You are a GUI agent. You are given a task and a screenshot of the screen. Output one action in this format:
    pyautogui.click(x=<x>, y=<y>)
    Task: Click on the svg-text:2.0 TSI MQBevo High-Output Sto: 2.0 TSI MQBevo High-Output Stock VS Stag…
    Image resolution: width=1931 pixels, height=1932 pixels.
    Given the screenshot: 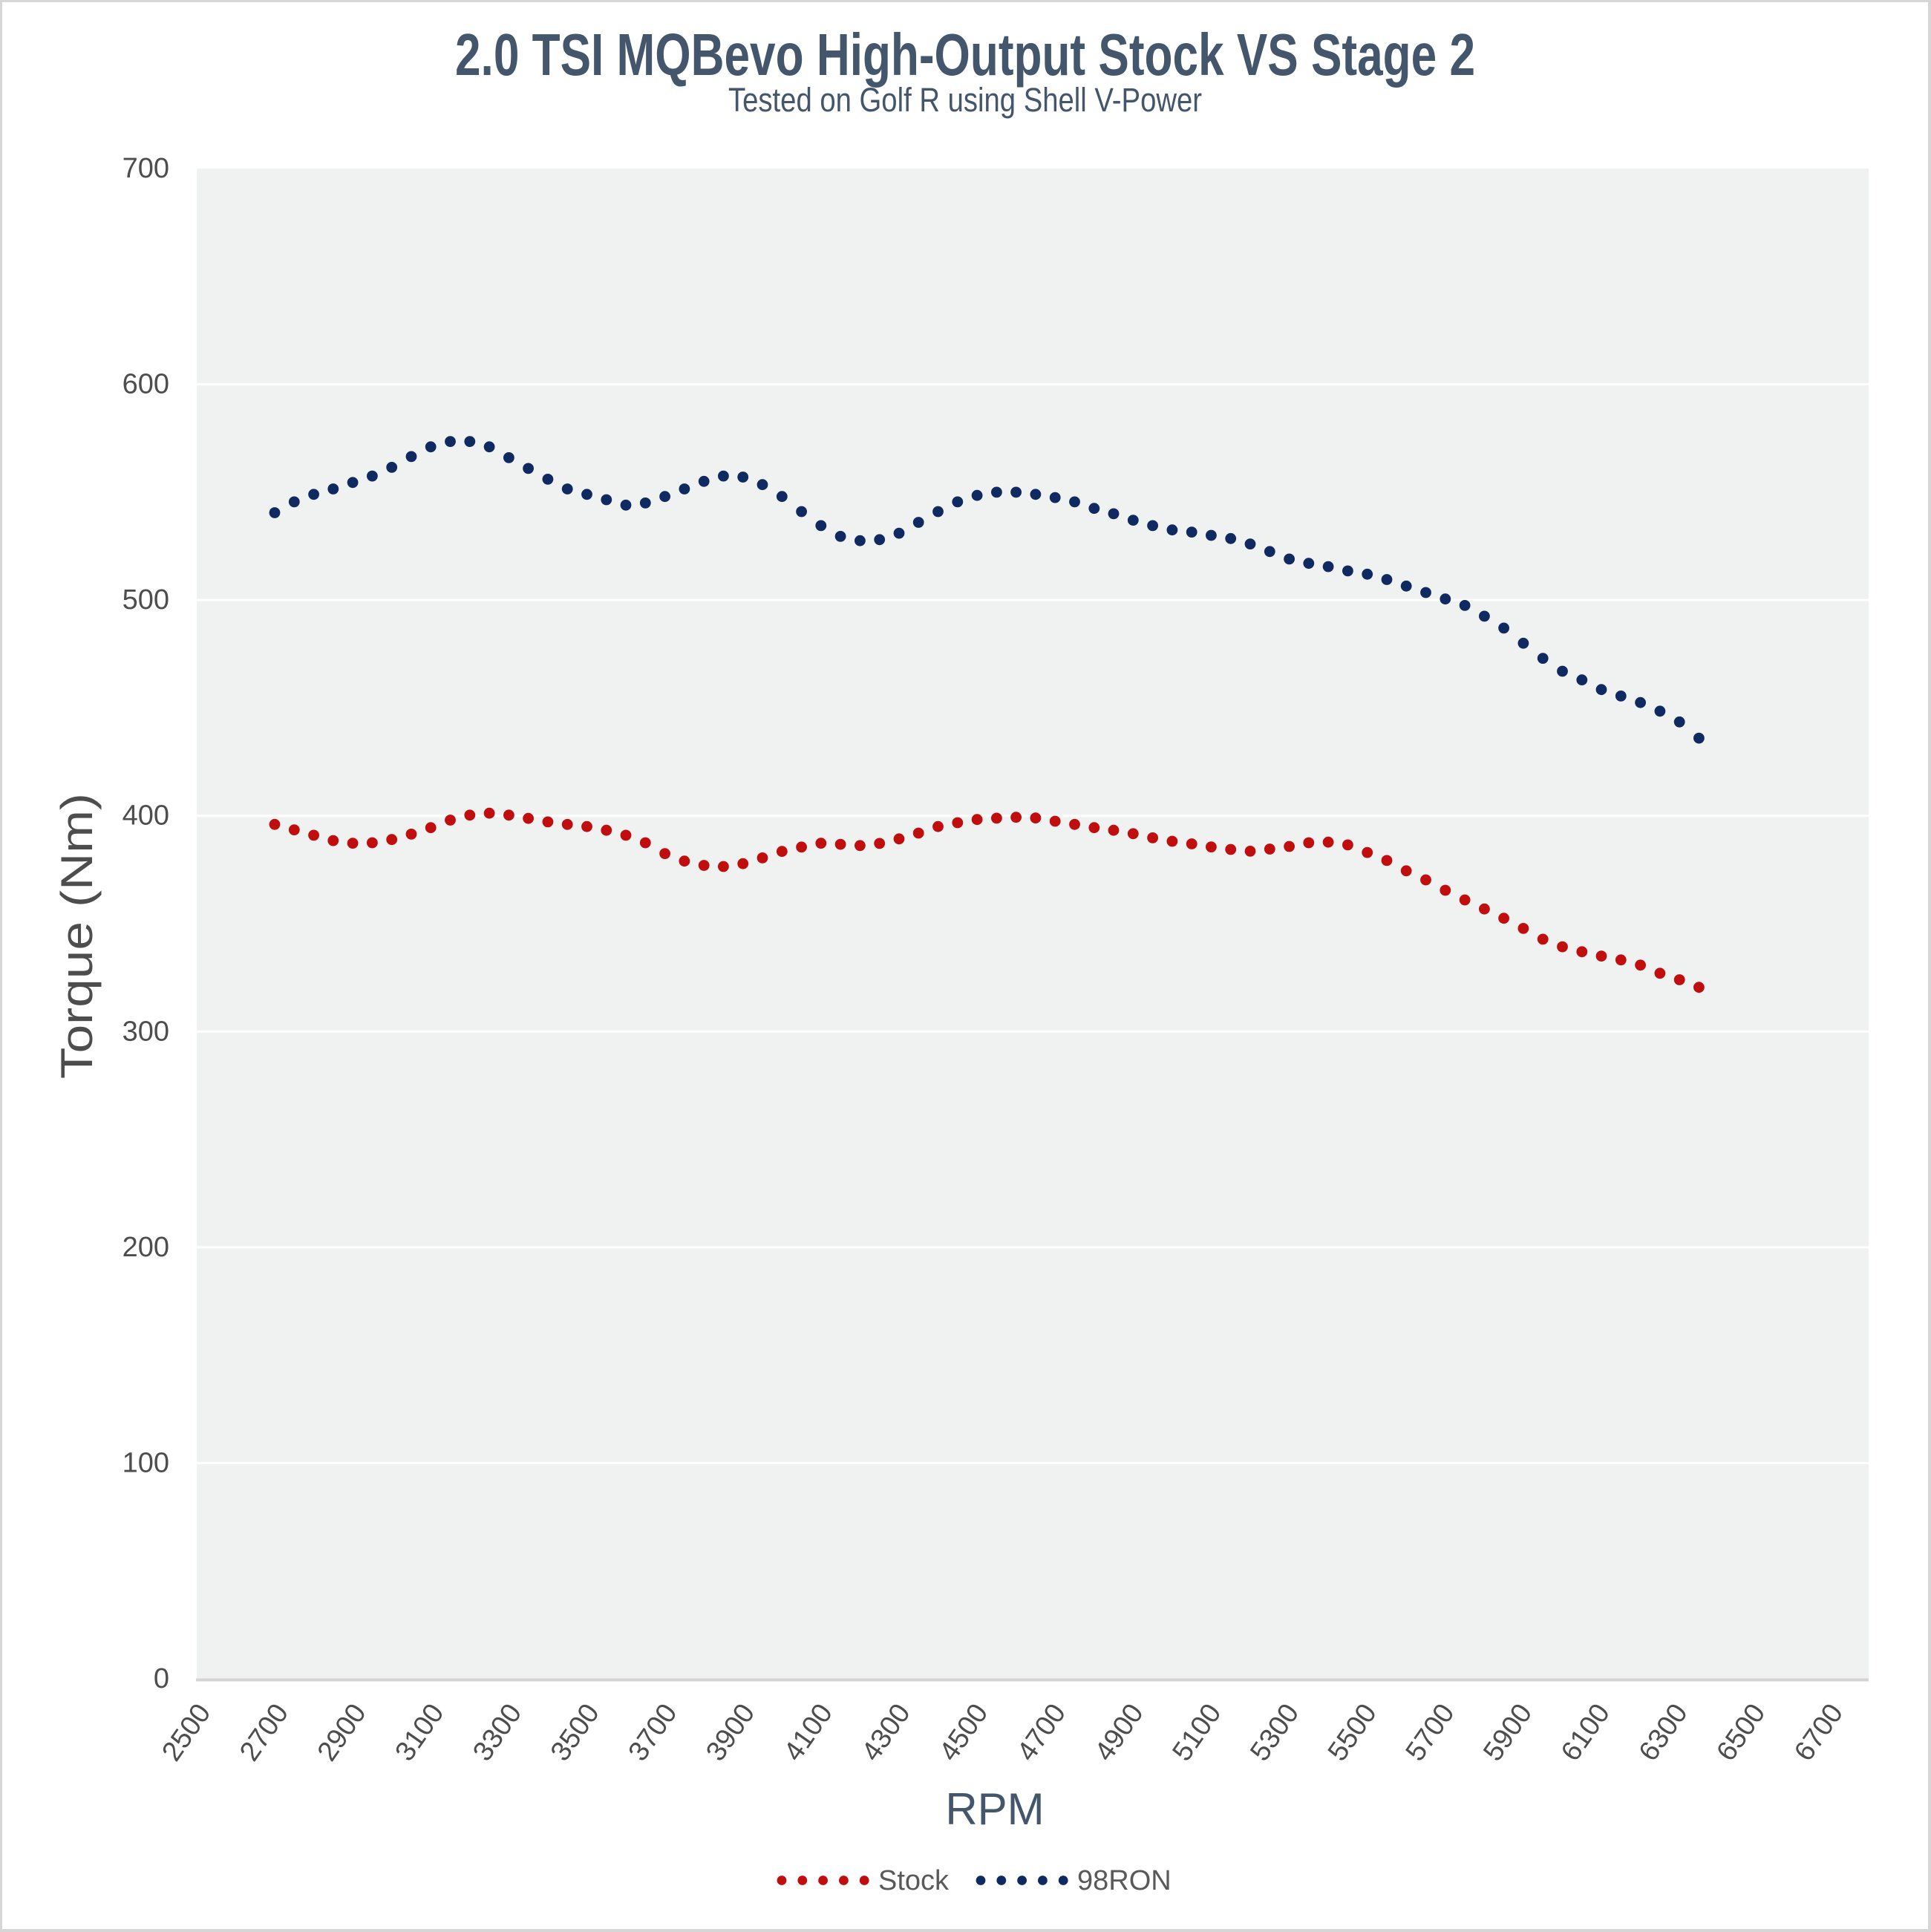 What is the action you would take?
    pyautogui.click(x=965, y=55)
    